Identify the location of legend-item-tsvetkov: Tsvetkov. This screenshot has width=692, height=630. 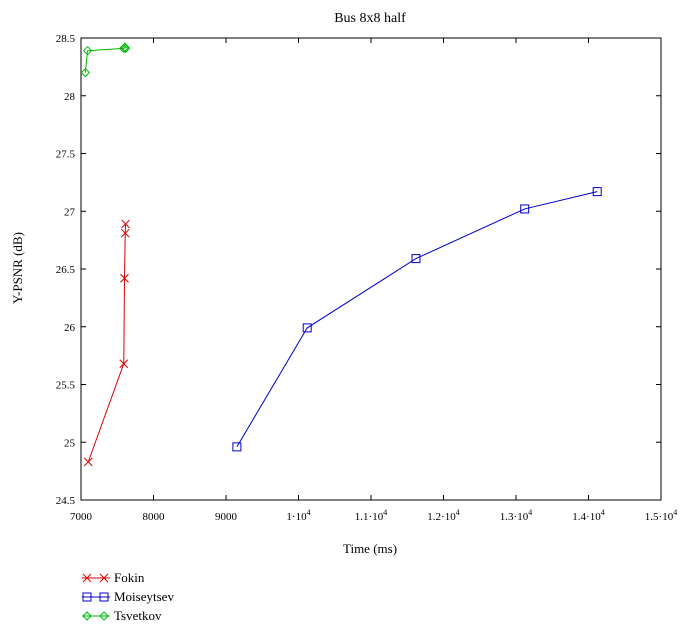
(122, 615).